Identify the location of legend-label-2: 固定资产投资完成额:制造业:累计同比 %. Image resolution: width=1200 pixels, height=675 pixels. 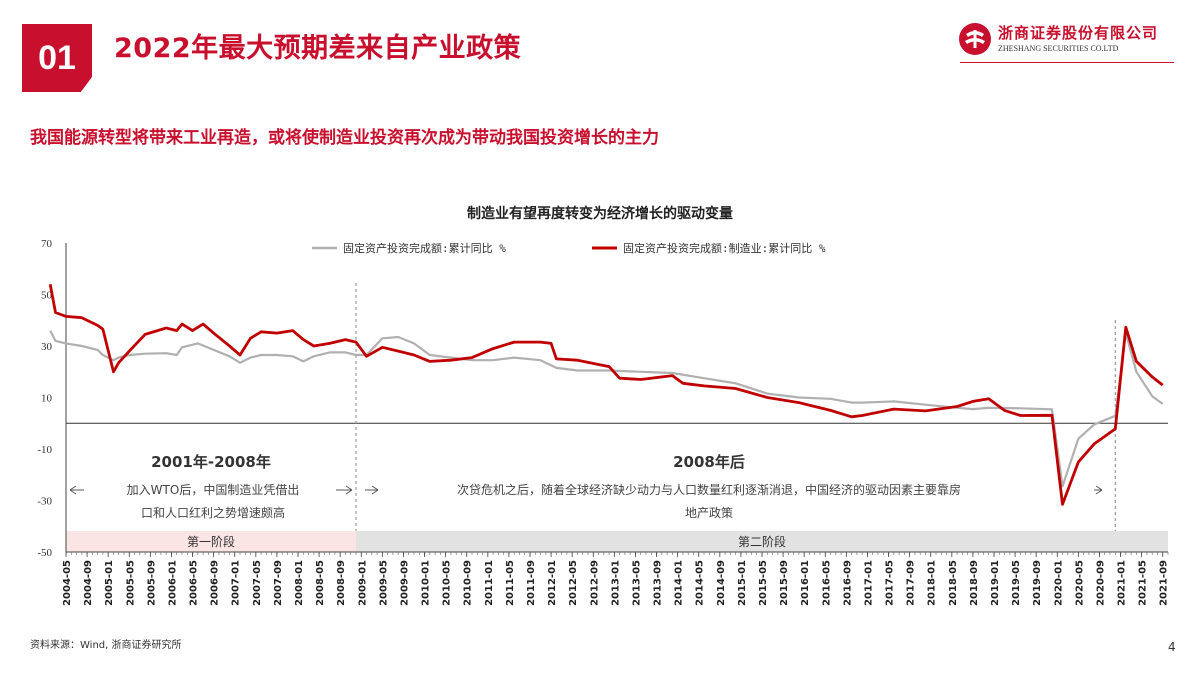
(724, 248).